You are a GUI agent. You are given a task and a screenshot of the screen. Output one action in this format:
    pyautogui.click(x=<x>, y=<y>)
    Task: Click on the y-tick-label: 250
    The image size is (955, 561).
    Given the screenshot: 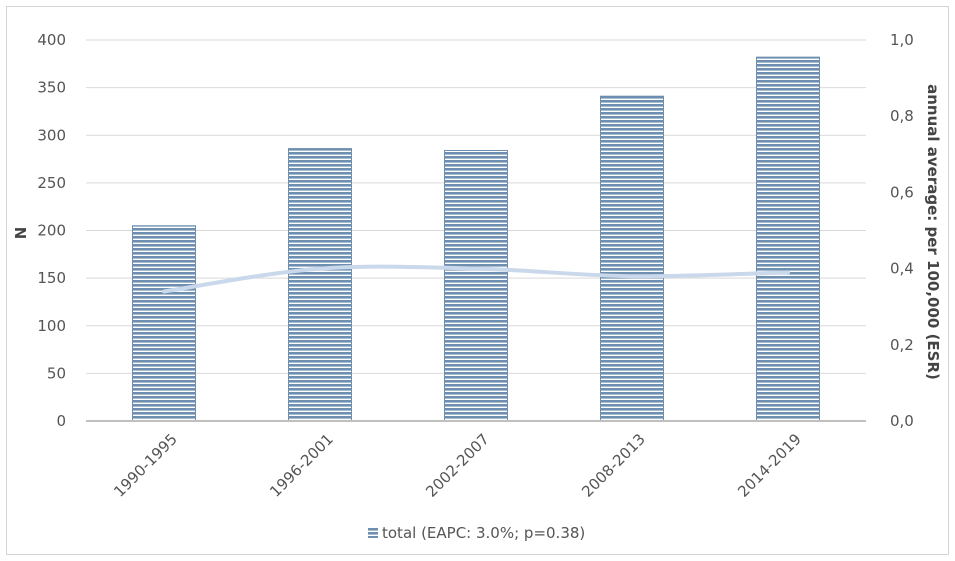 What is the action you would take?
    pyautogui.click(x=51, y=183)
    